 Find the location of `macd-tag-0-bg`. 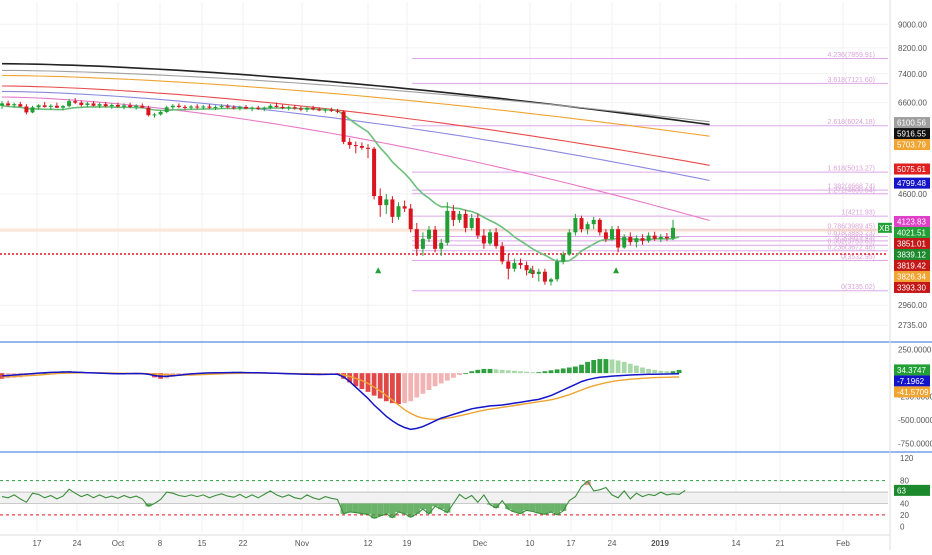

macd-tag-0-bg is located at coordinates (912, 370).